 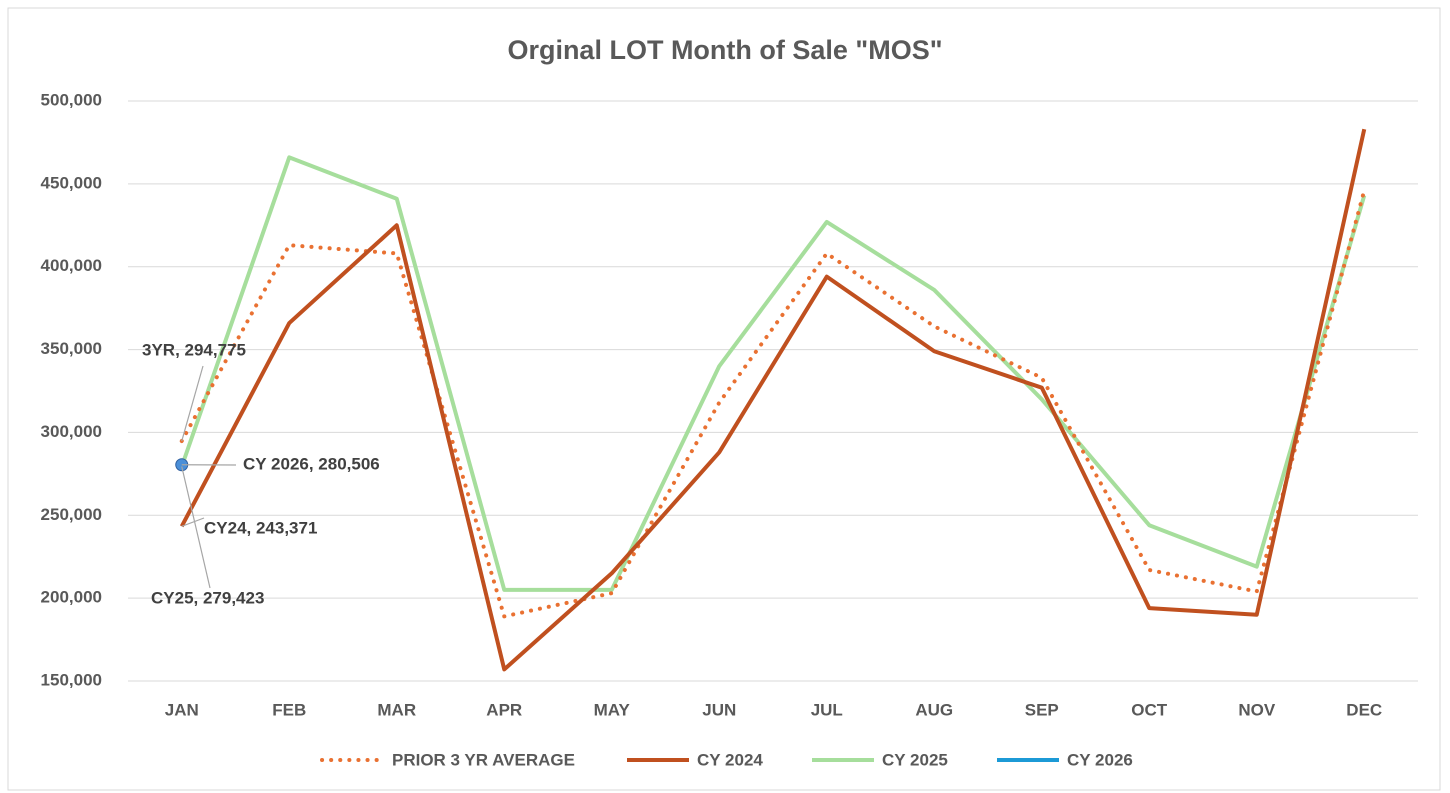 What do you see at coordinates (260, 527) in the screenshot?
I see `data-label: CY24, 243,371` at bounding box center [260, 527].